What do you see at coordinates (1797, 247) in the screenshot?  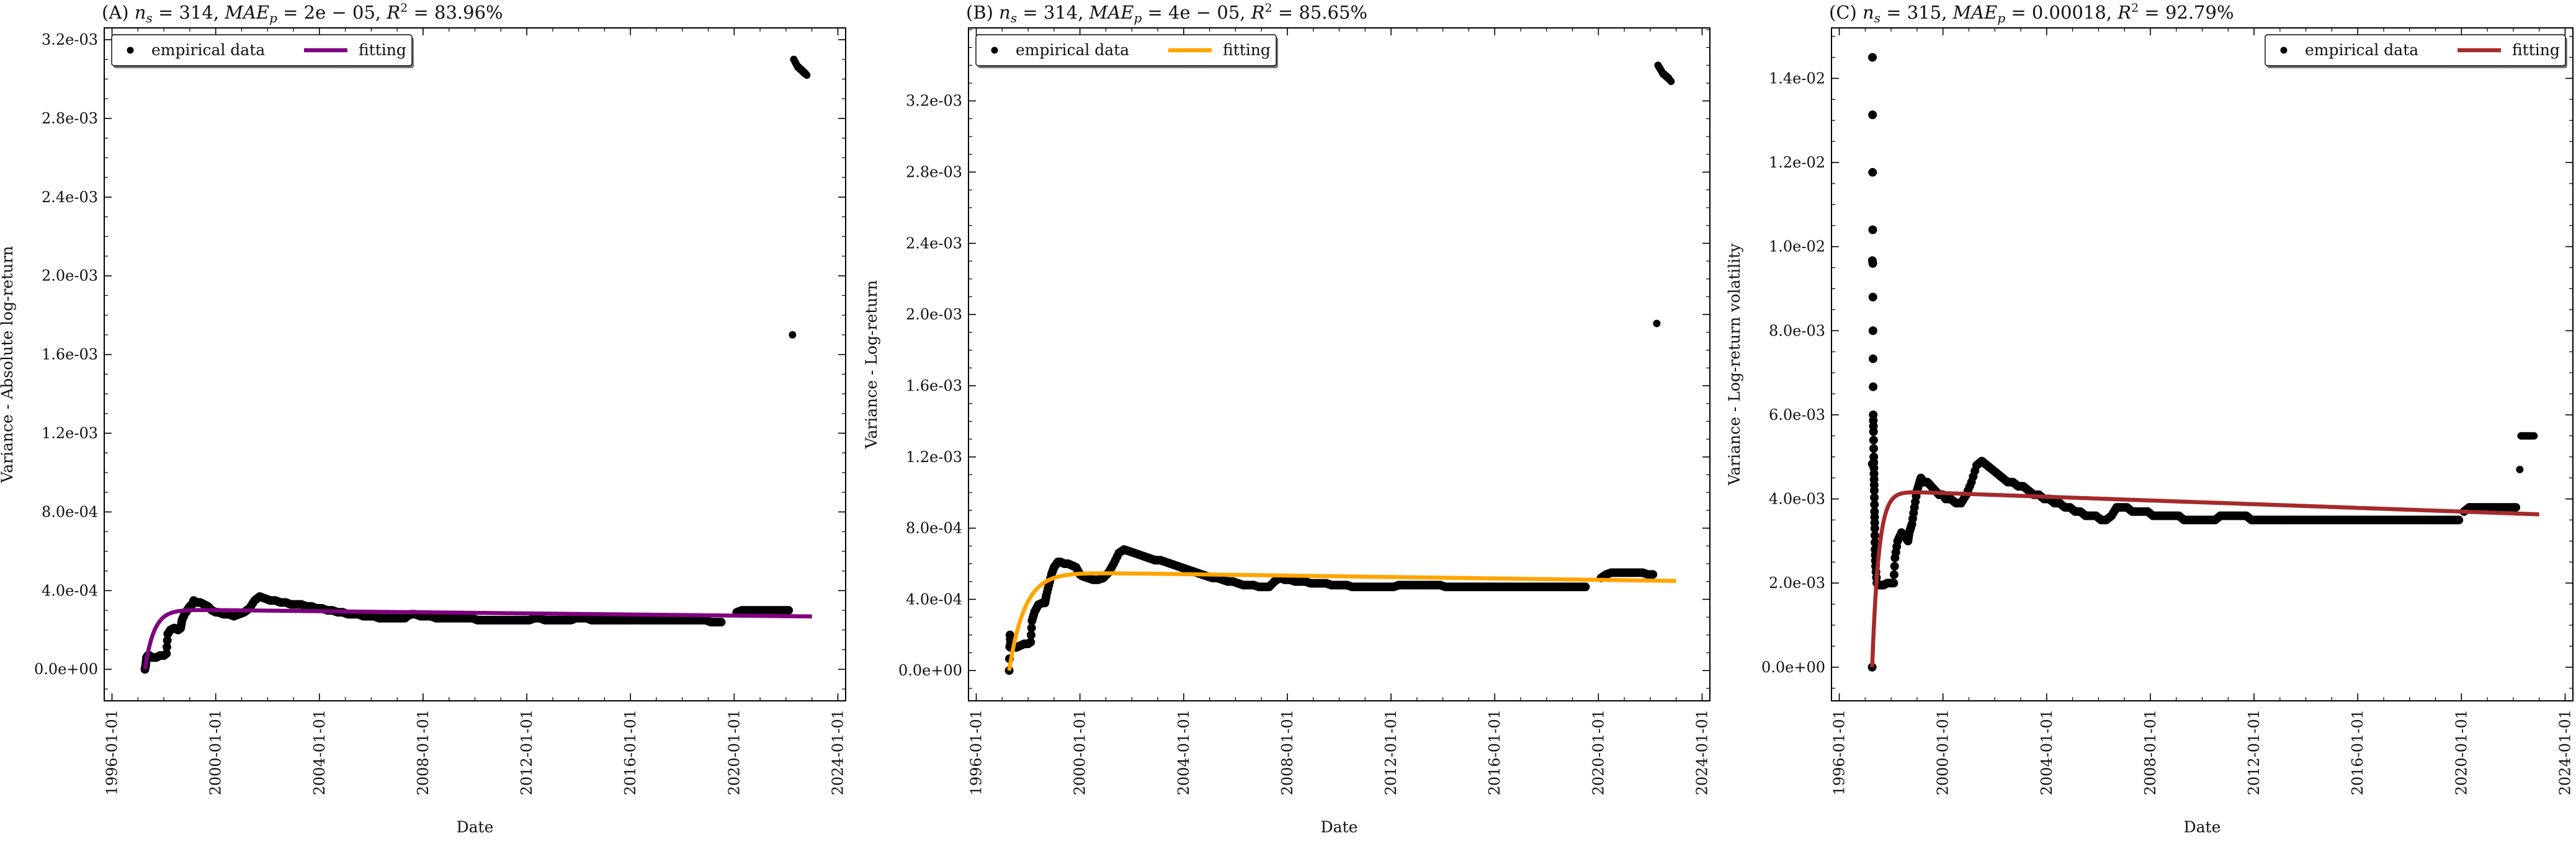 I see `y-tick-label: 1.0e-02` at bounding box center [1797, 247].